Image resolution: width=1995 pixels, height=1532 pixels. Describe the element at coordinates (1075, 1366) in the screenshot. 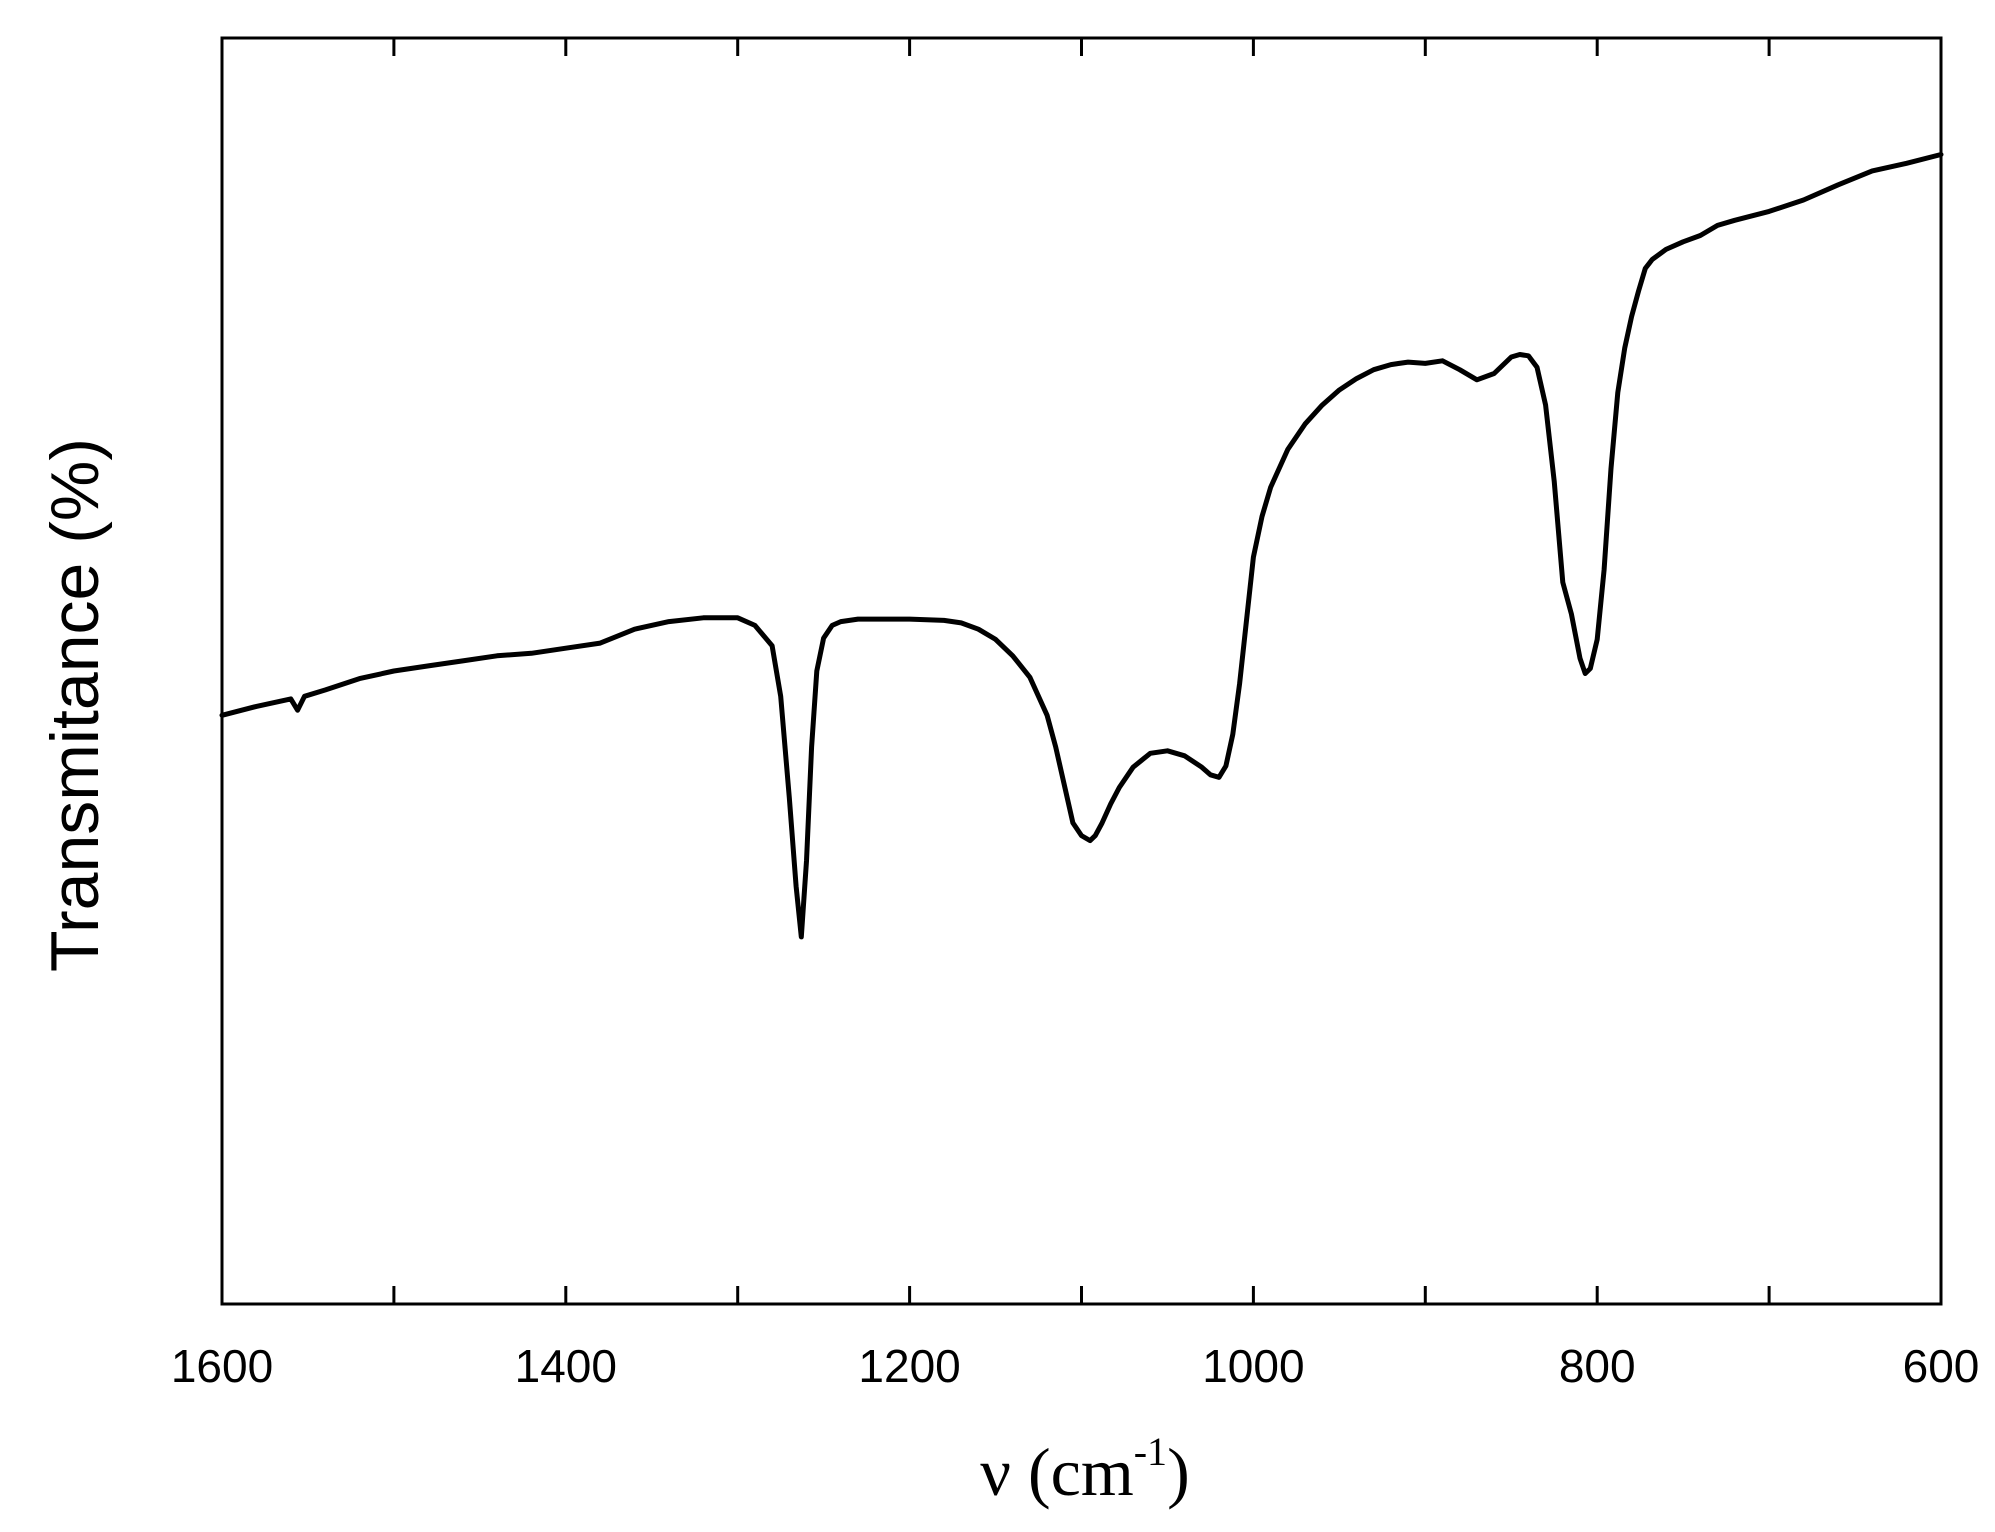

I see `x-axis-tick-labels: 1600 1400 1200 1000 800 600` at that location.